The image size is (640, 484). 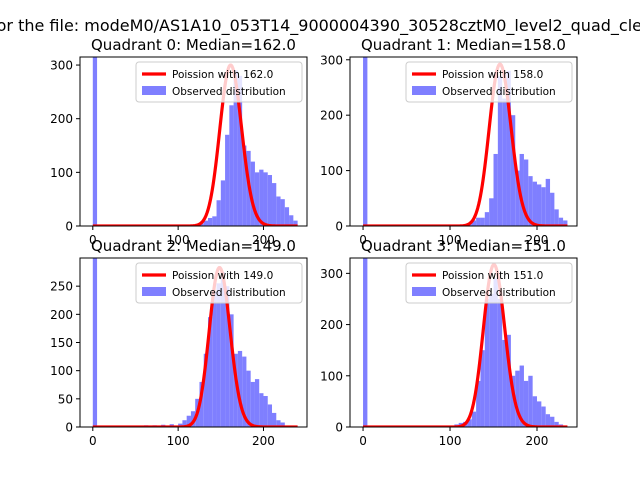 I want to click on legend: Poission with 151.0 Observed distribution, so click(x=489, y=283).